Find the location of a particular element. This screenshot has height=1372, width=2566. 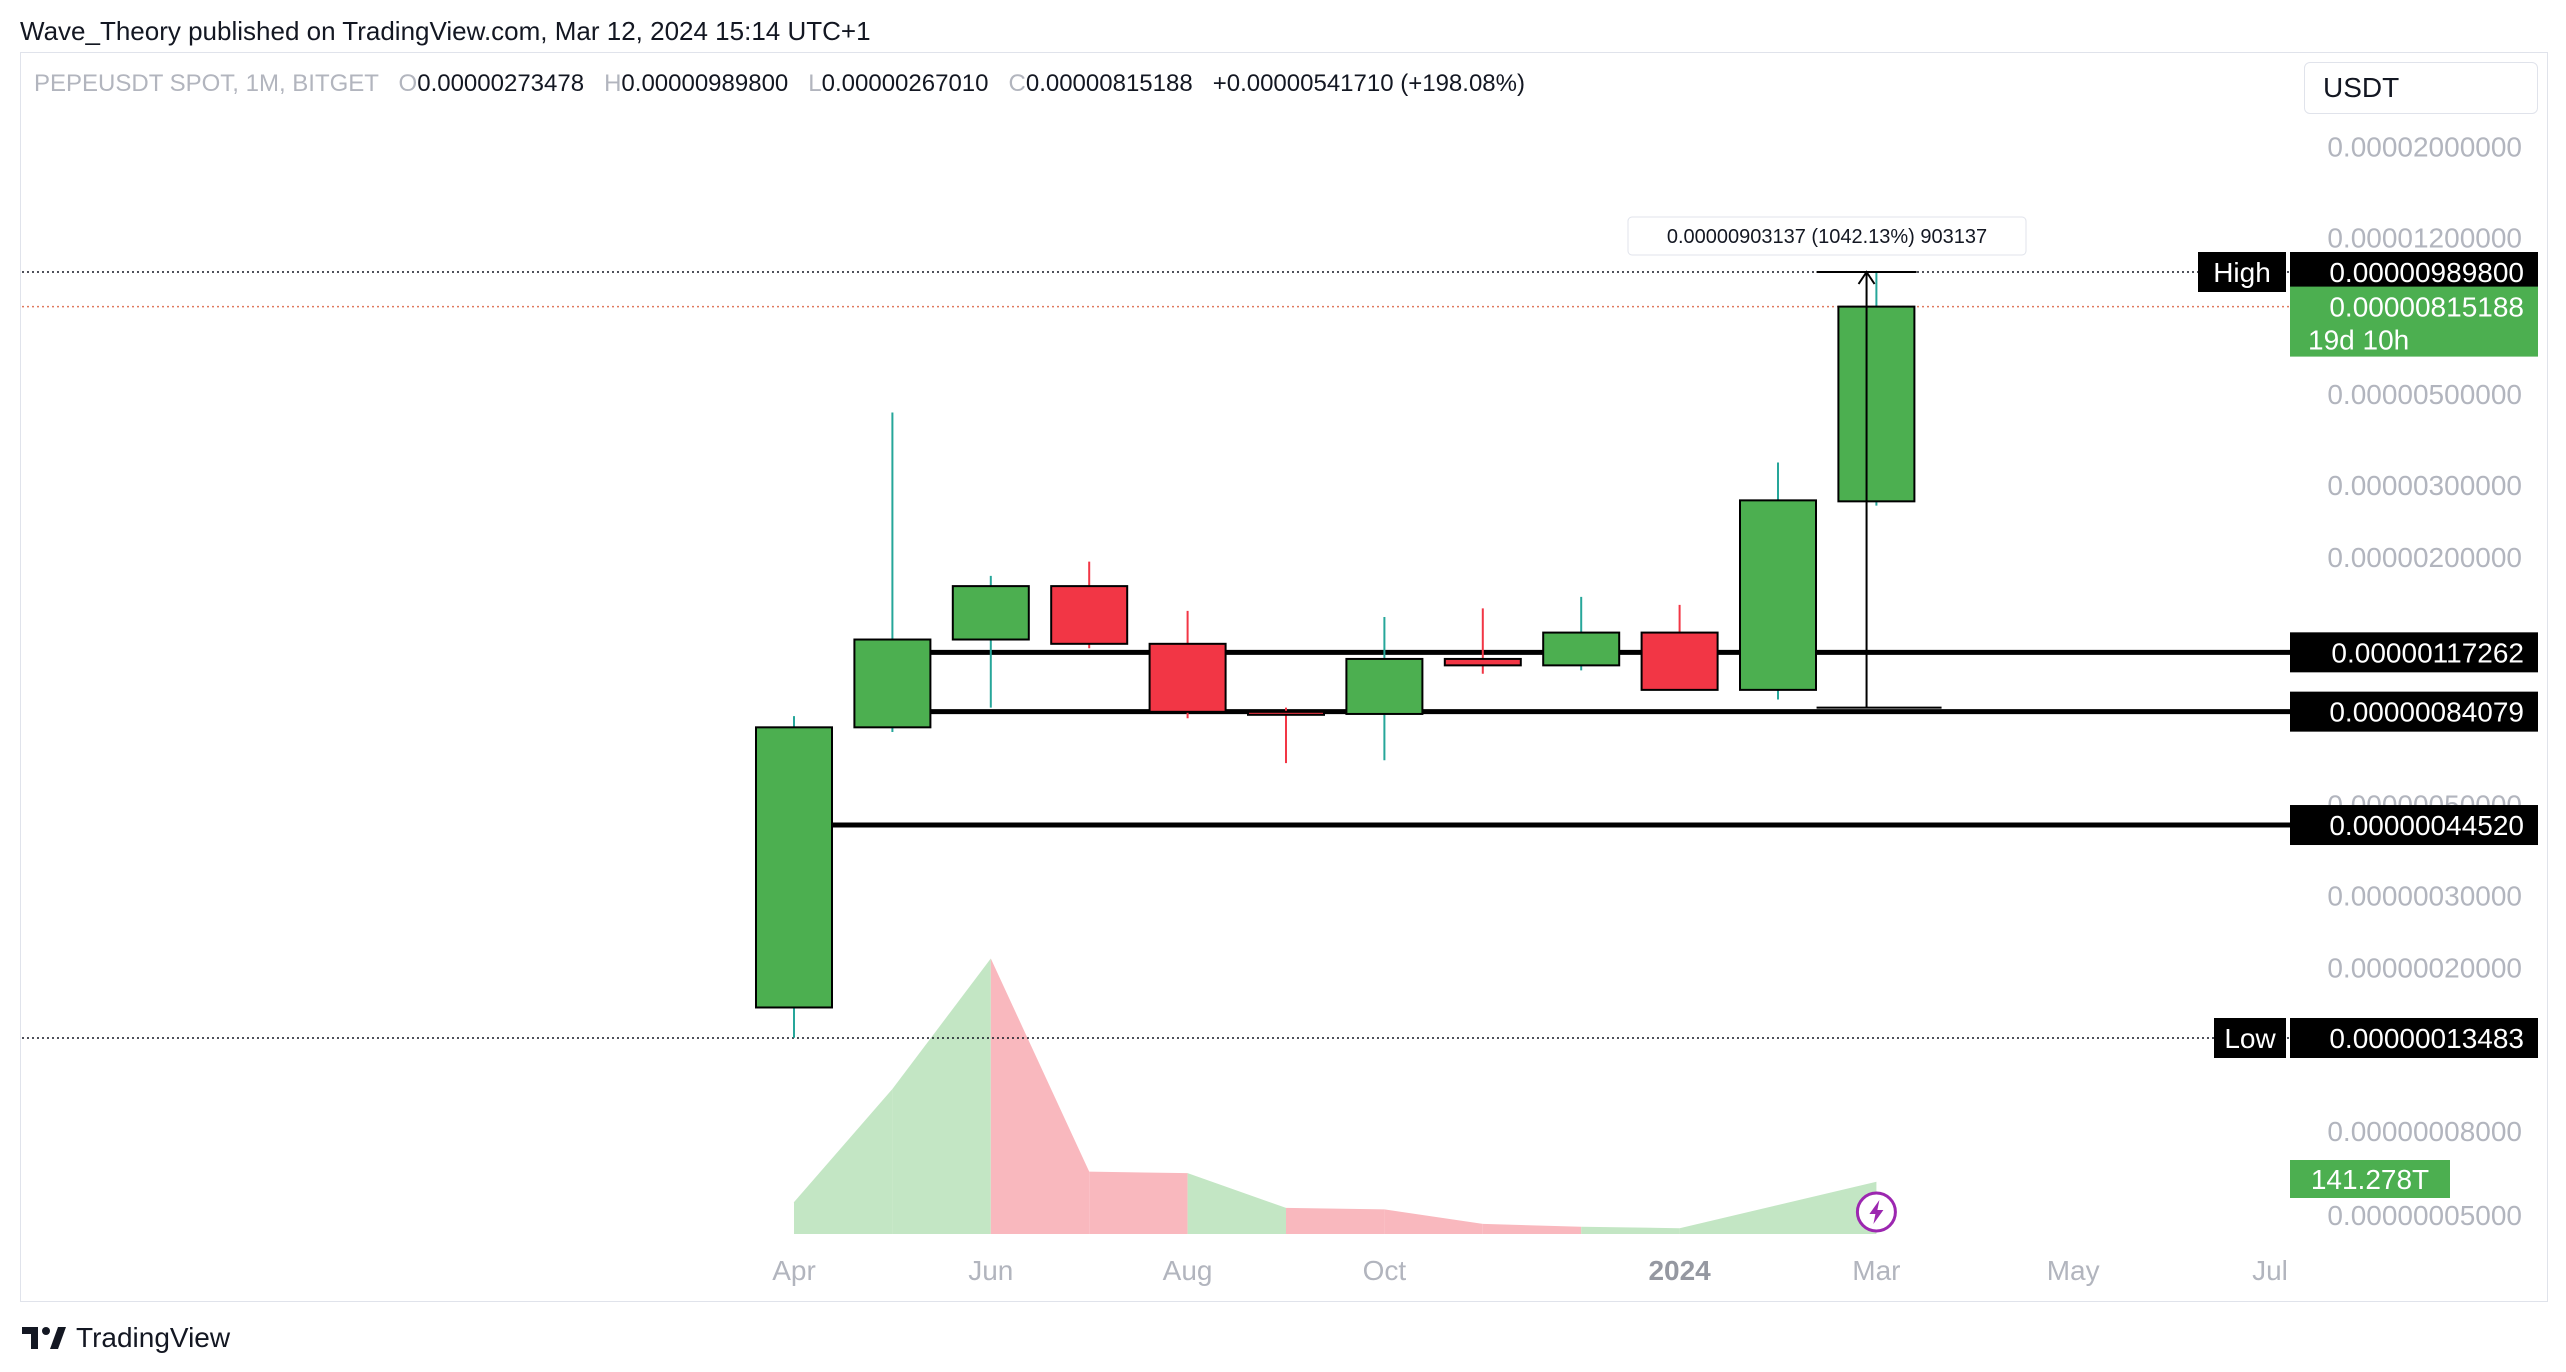

x-tick-label: Jun is located at coordinates (990, 1270).